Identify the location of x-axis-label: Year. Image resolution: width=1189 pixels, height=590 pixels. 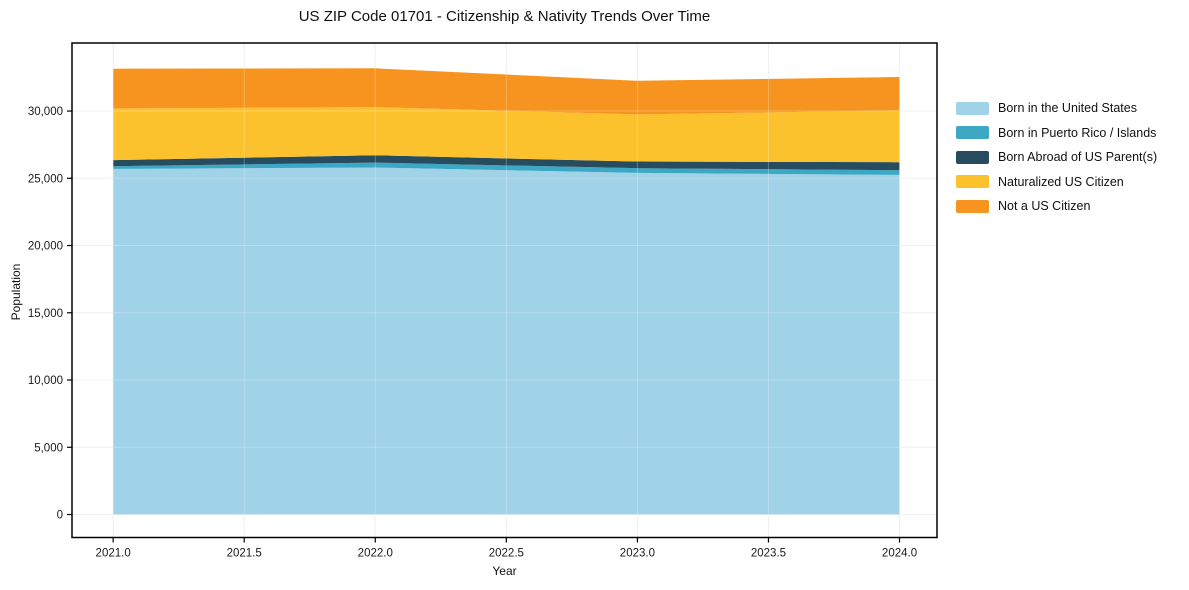
(504, 571).